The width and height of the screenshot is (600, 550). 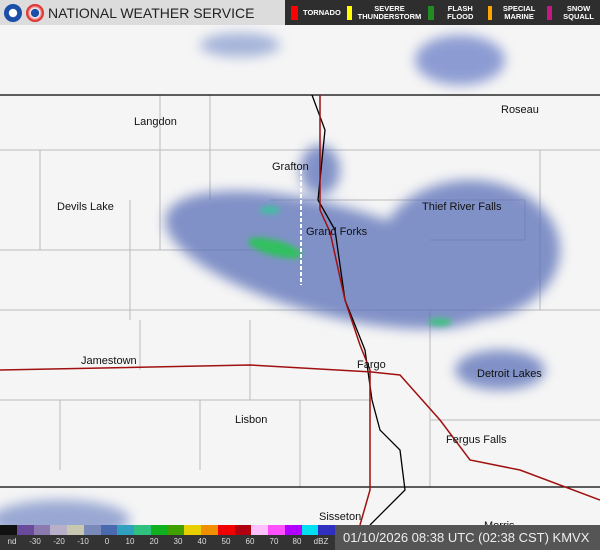 What do you see at coordinates (462, 207) in the screenshot?
I see `city-label: Thief River Falls` at bounding box center [462, 207].